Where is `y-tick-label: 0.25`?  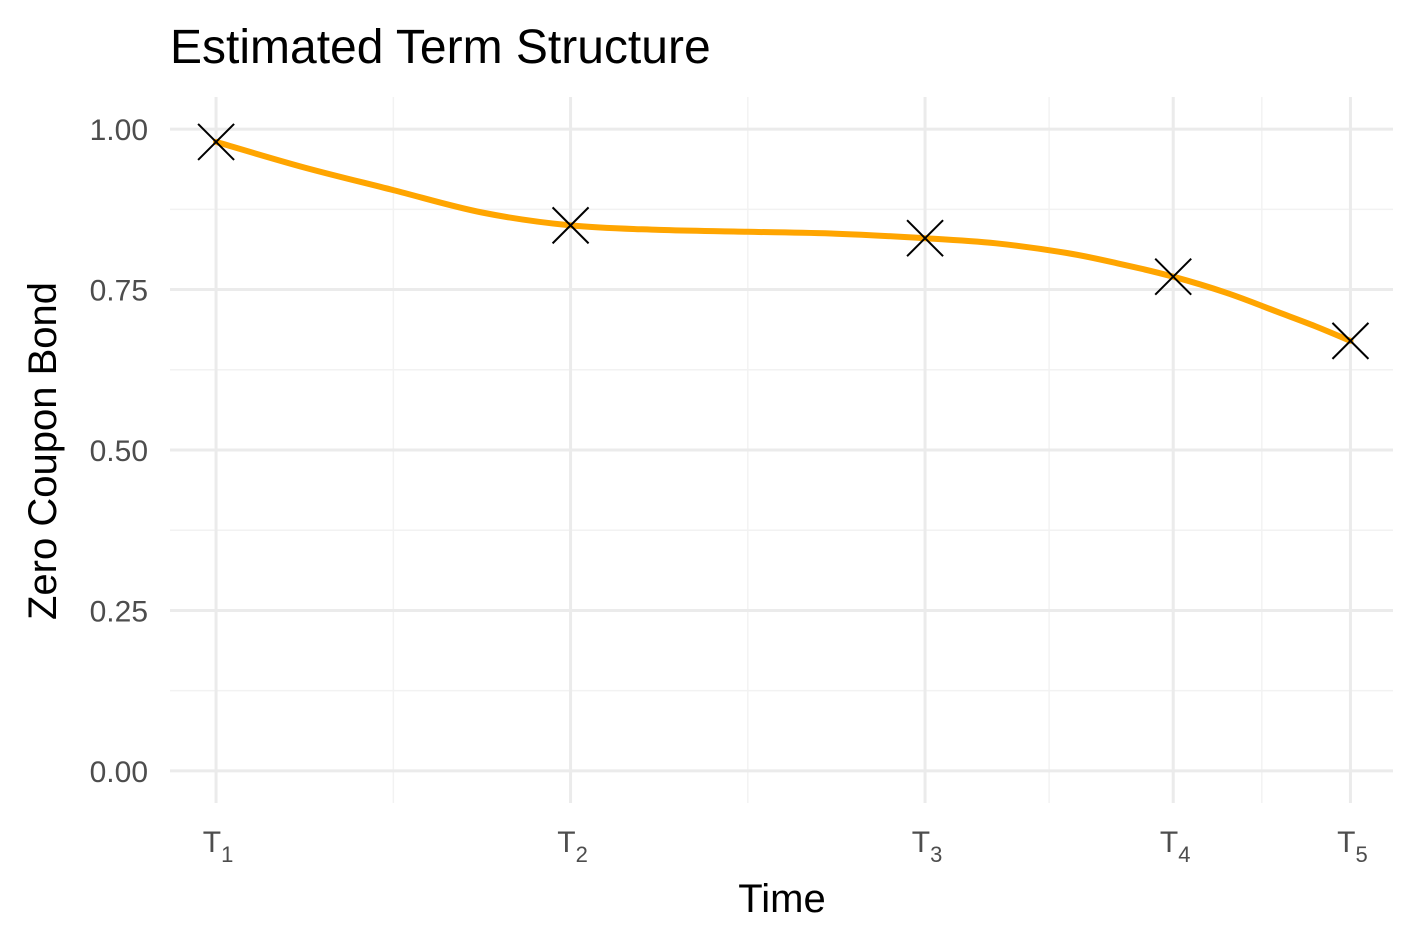 y-tick-label: 0.25 is located at coordinates (119, 611).